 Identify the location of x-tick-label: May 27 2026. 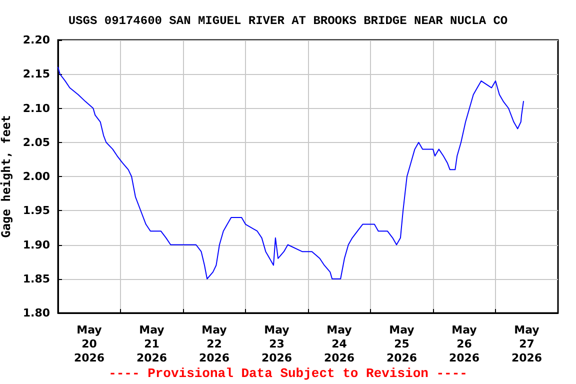
(526, 344).